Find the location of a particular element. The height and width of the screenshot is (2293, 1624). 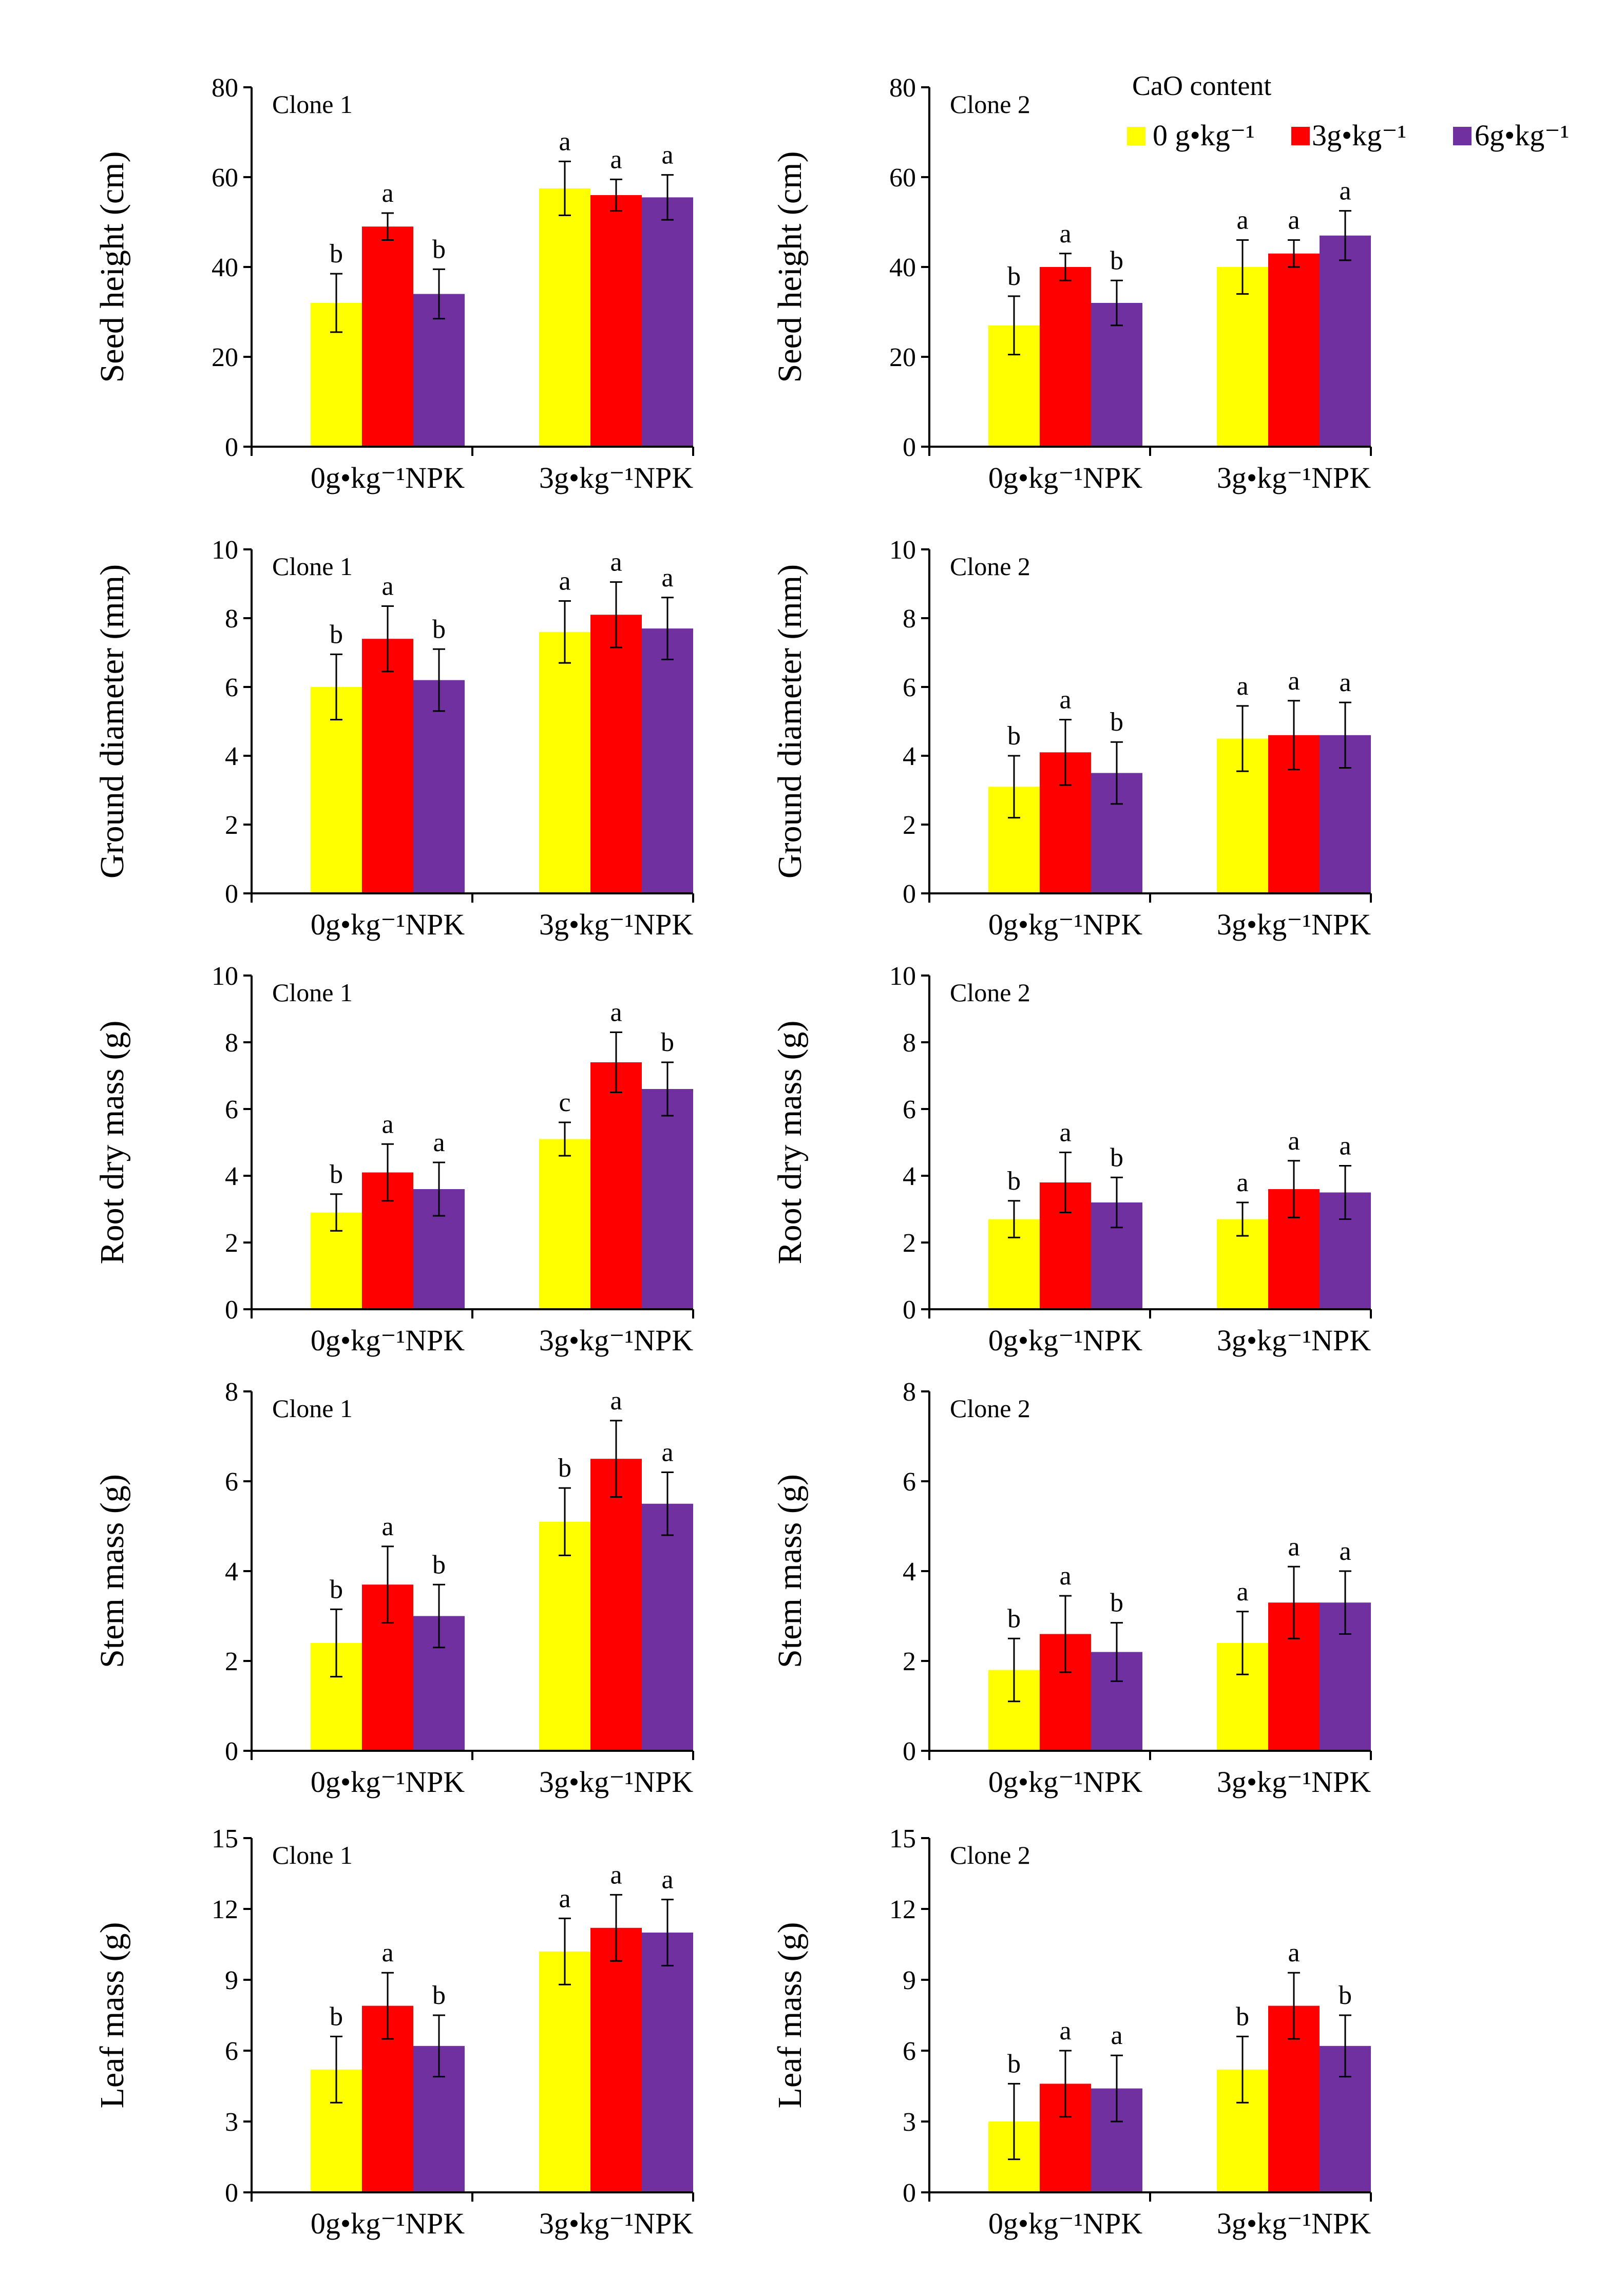

legend-title: CaO content is located at coordinates (1201, 85).